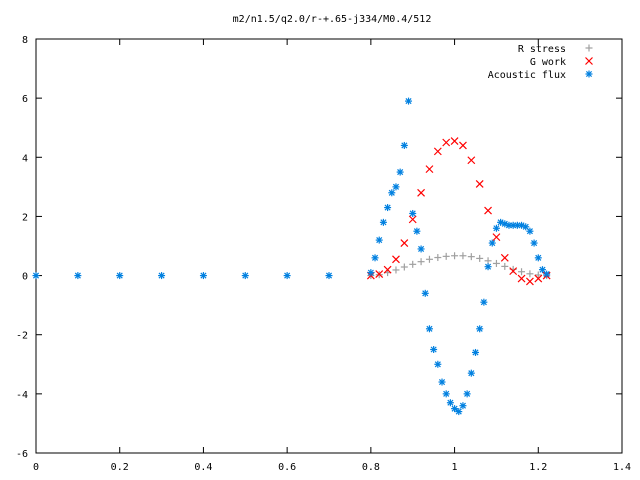 This screenshot has width=640, height=480. What do you see at coordinates (538, 467) in the screenshot?
I see `x-tick-label: 1.2` at bounding box center [538, 467].